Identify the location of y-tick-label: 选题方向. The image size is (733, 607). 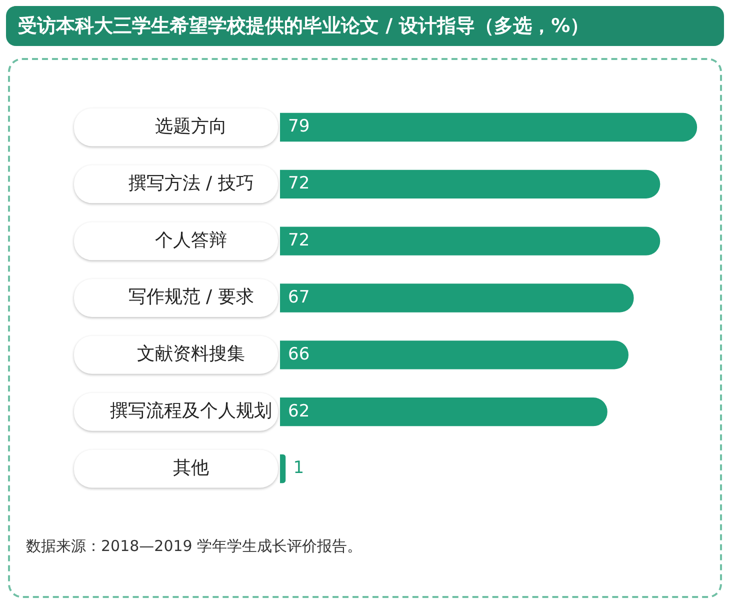
(191, 126).